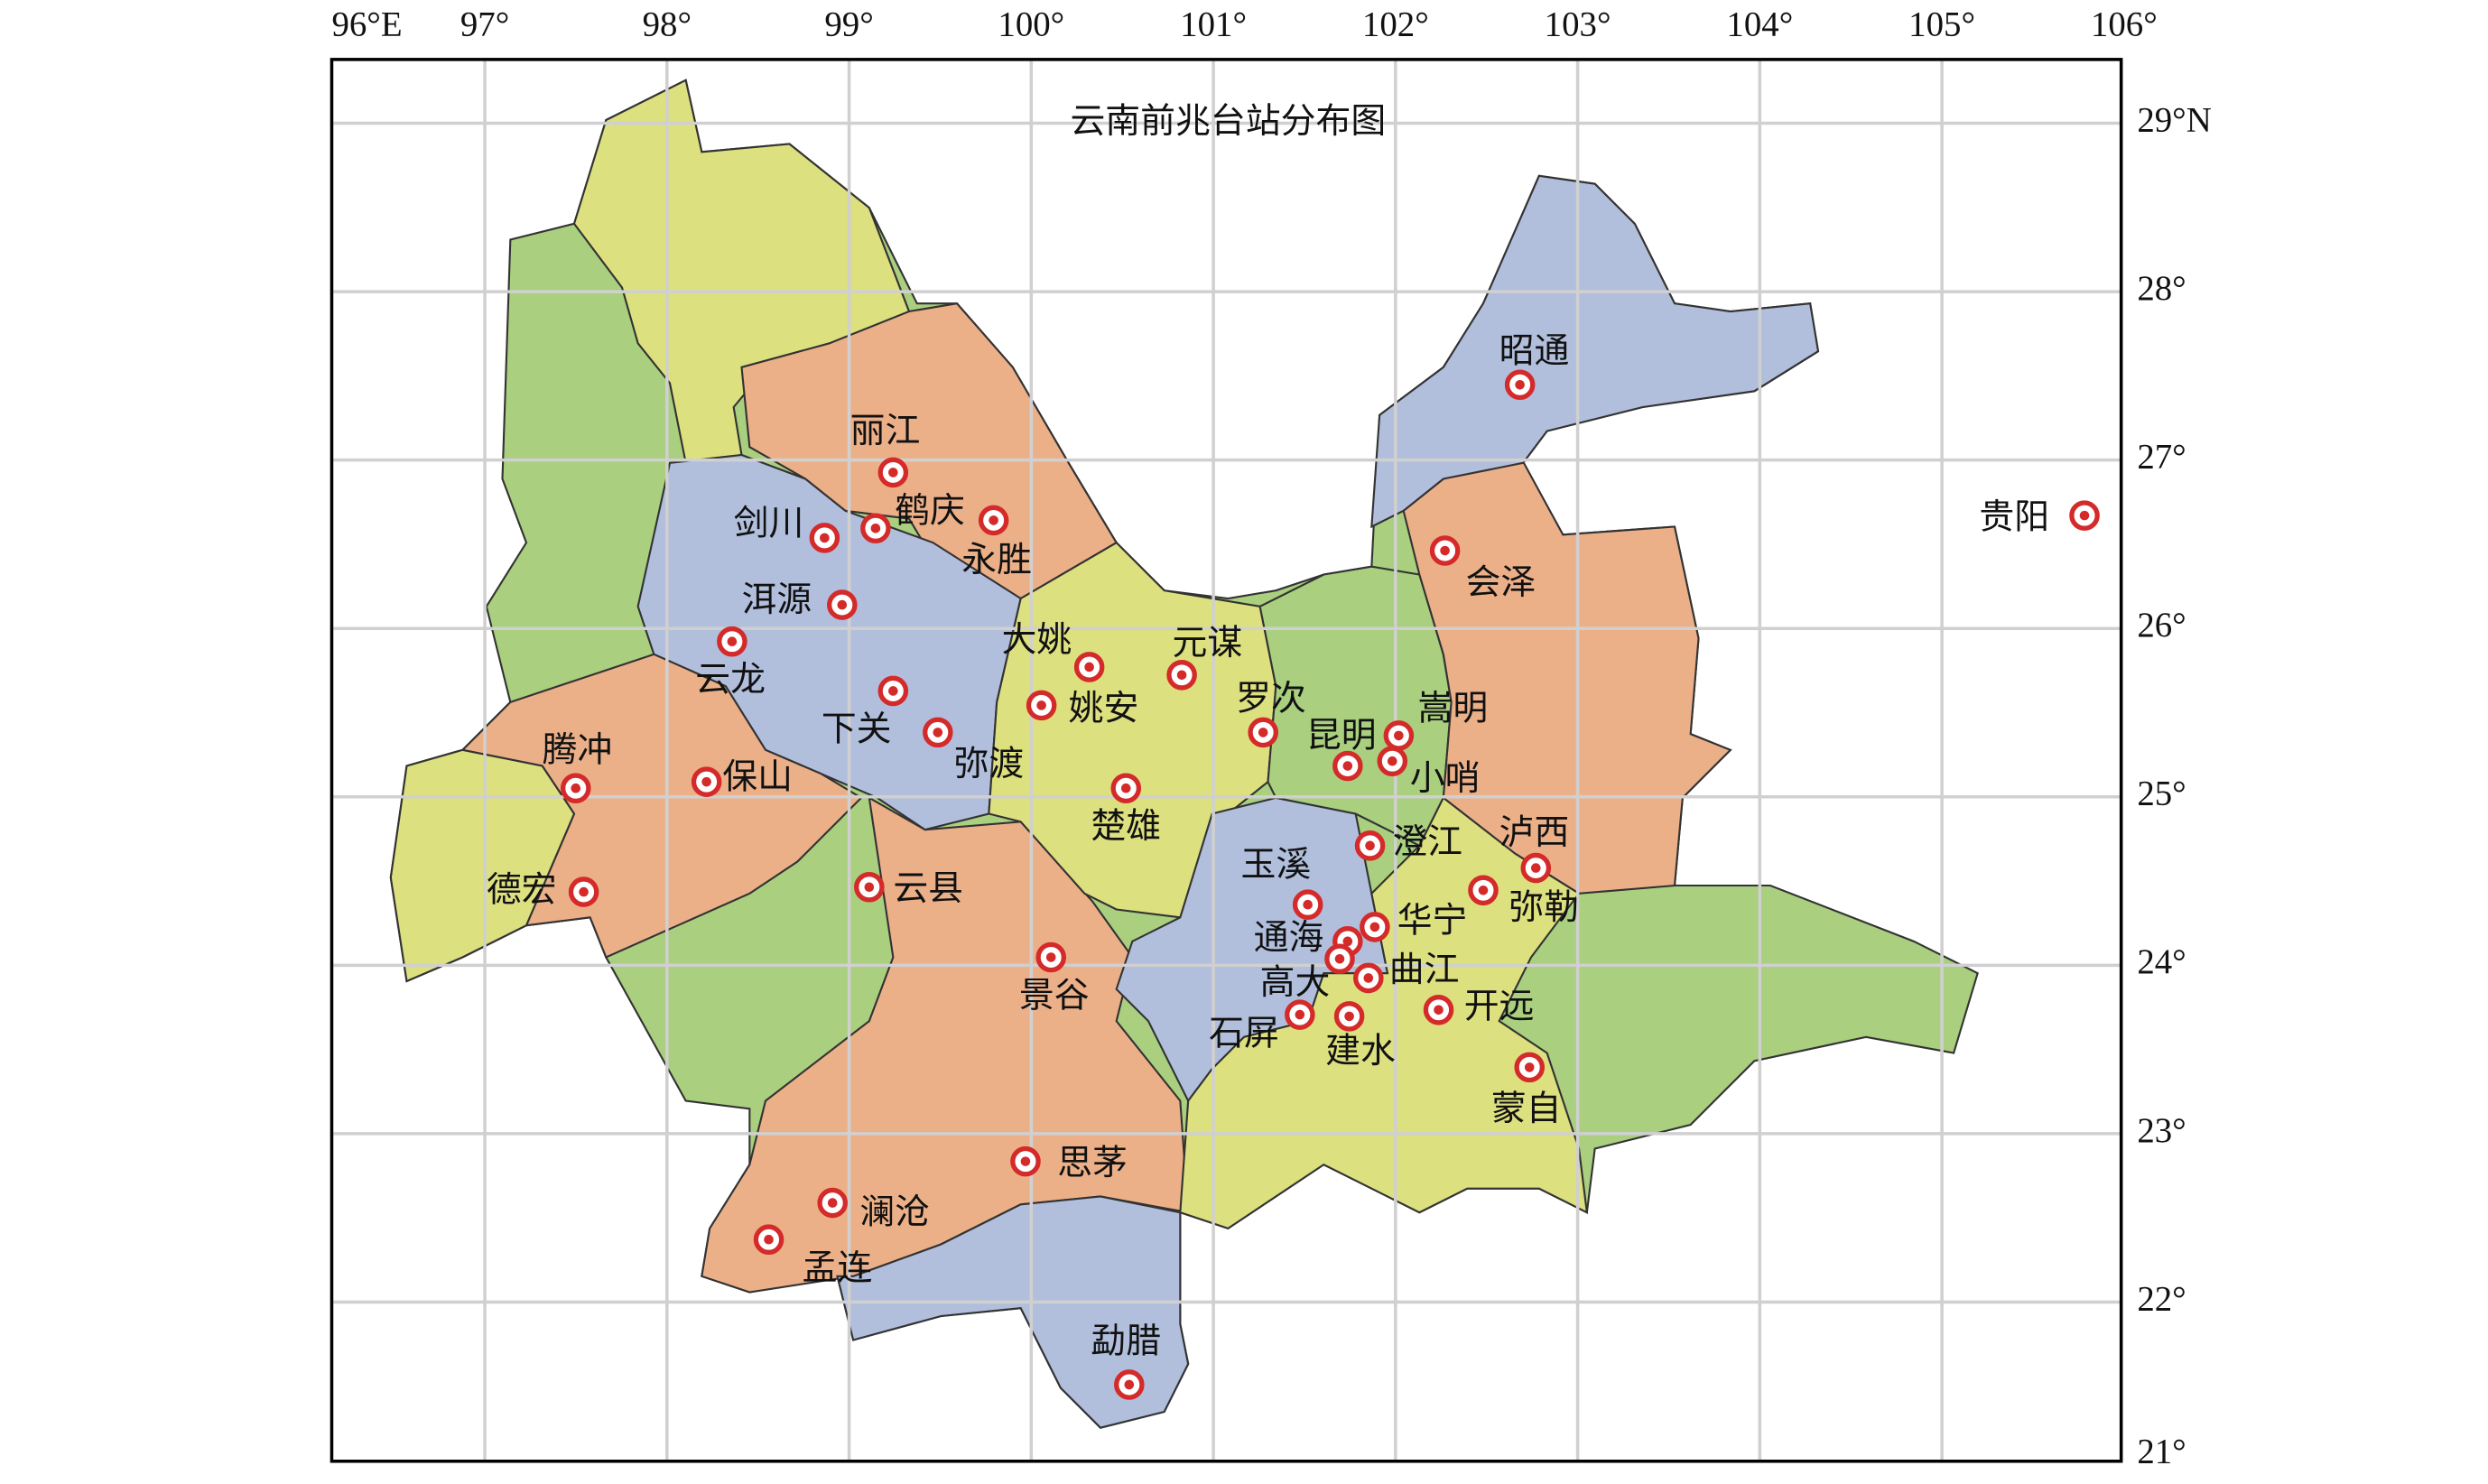 The height and width of the screenshot is (1484, 2488). What do you see at coordinates (1501, 583) in the screenshot?
I see `station-label: 会泽` at bounding box center [1501, 583].